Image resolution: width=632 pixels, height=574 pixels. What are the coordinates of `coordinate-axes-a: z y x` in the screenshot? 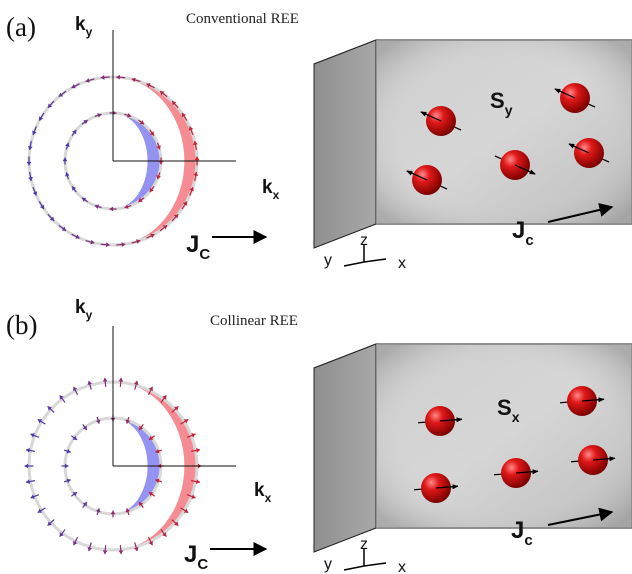 It's located at (365, 252).